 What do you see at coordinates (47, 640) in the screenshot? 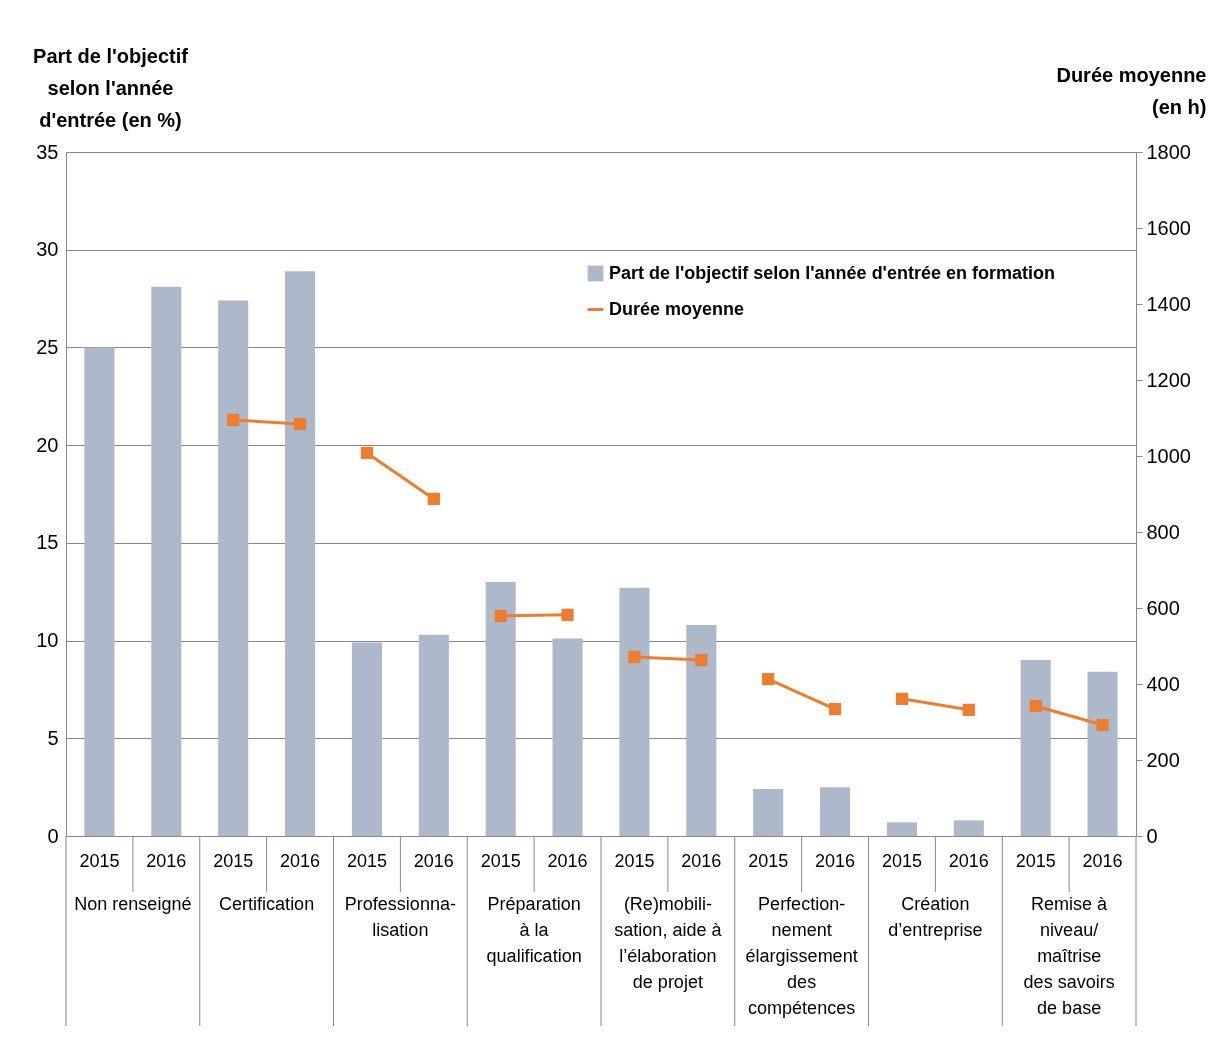
I see `y-tick-label: 10` at bounding box center [47, 640].